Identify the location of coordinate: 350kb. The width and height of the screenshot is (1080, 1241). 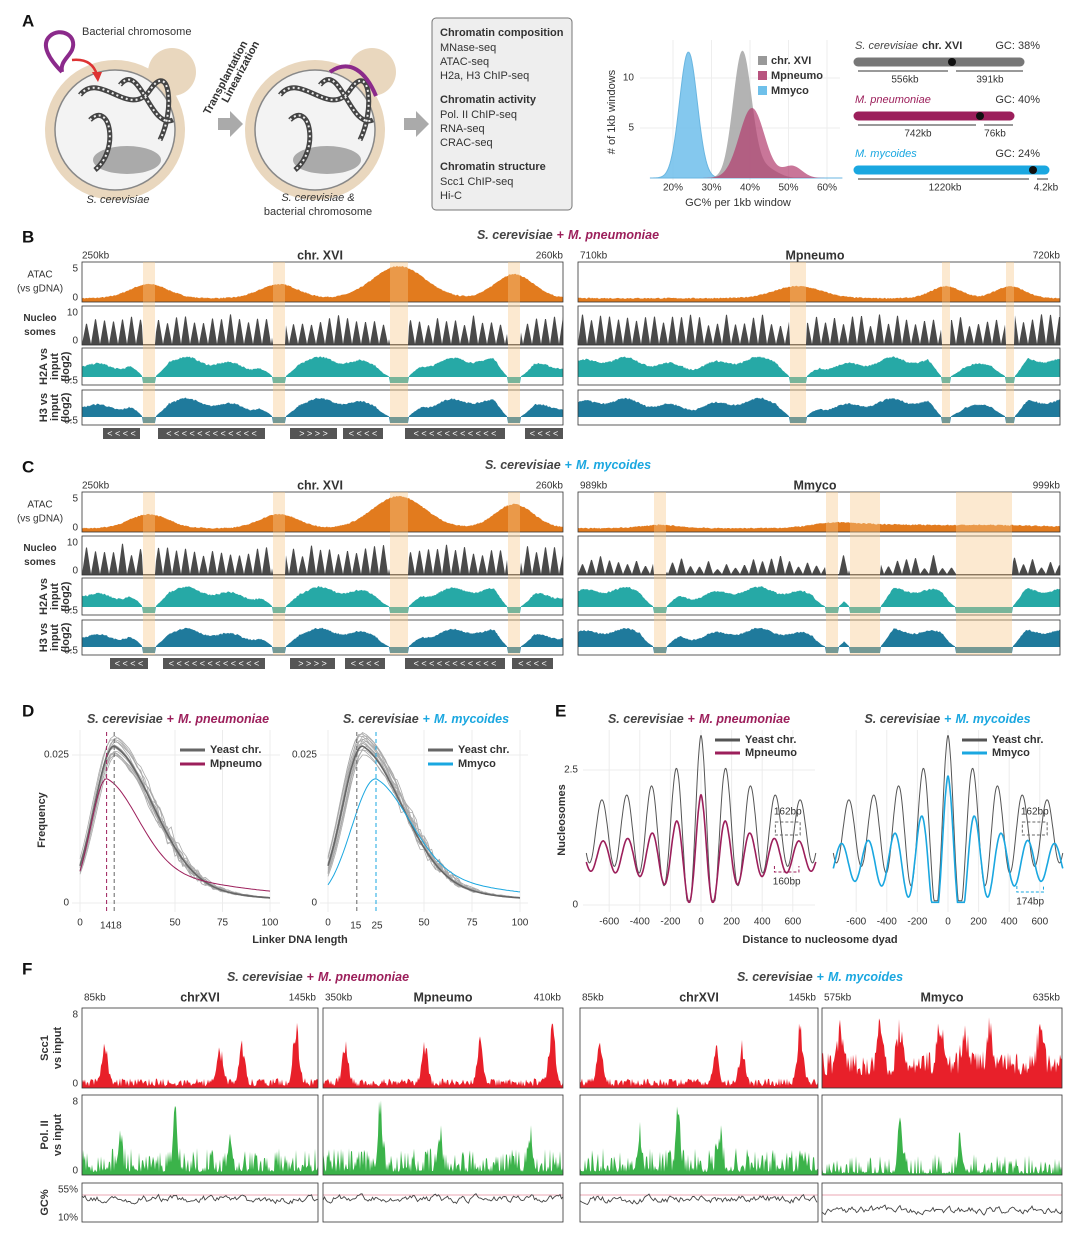
(339, 998).